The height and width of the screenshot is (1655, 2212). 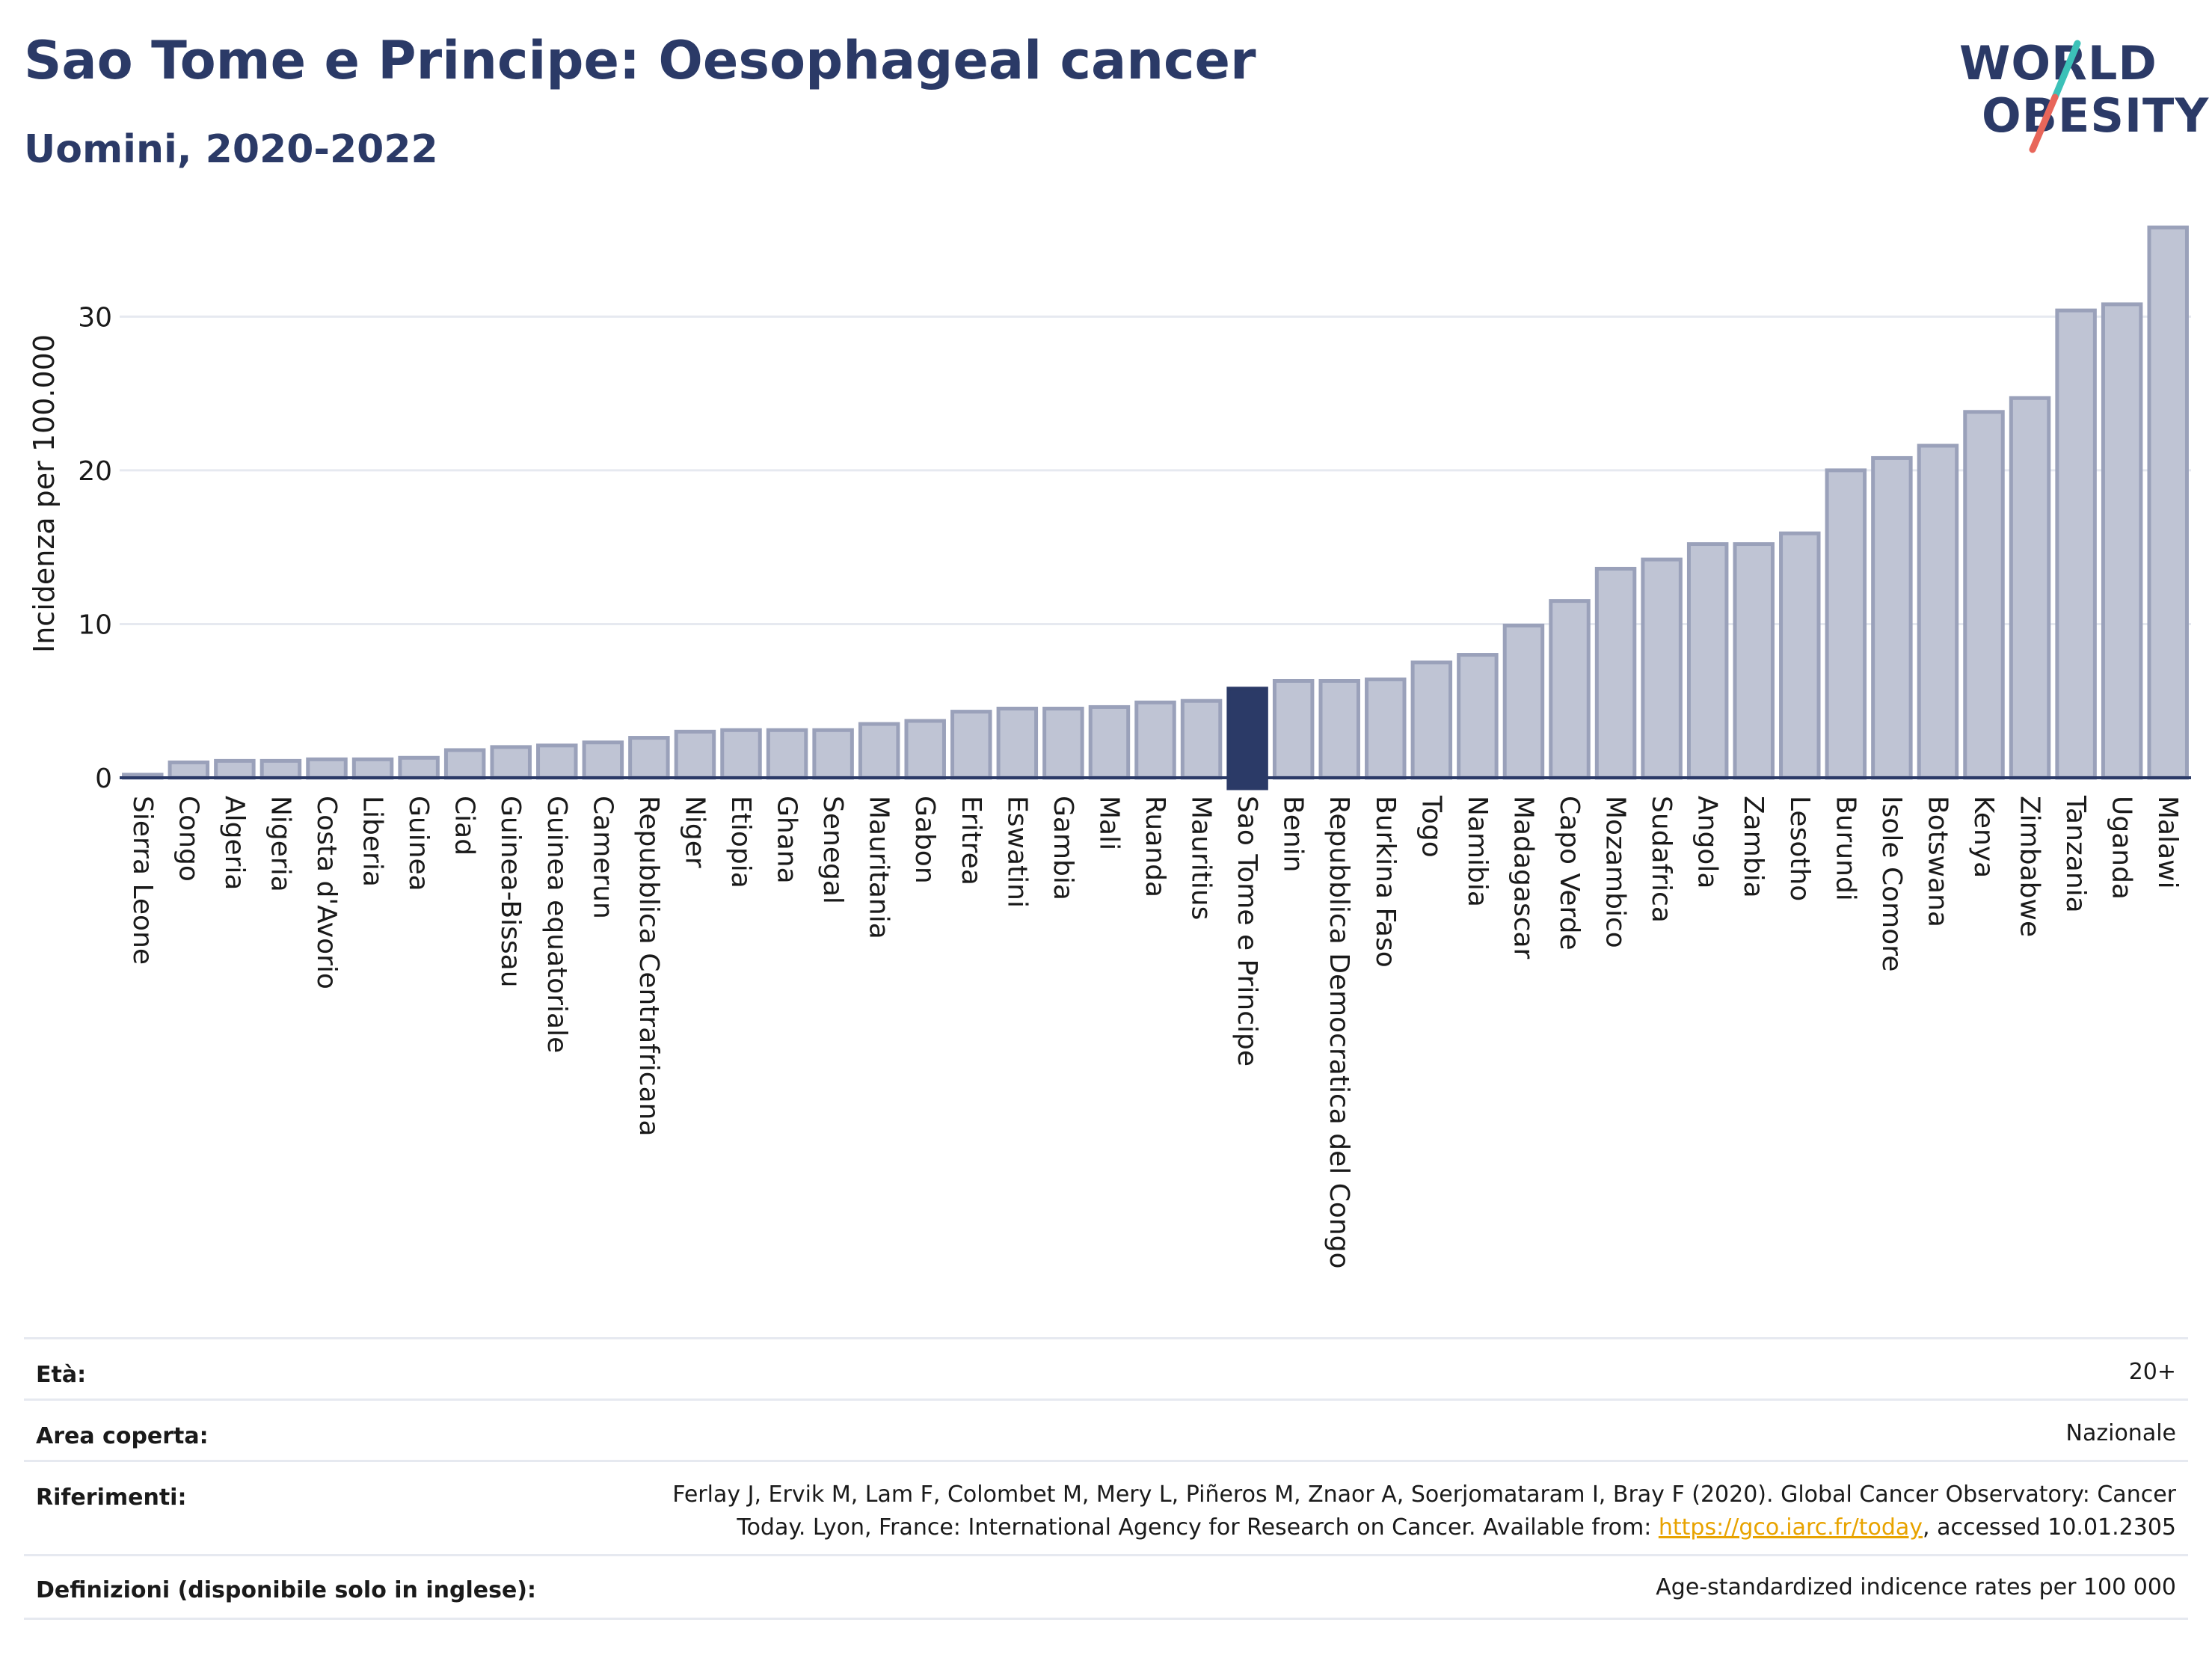 What do you see at coordinates (1063, 848) in the screenshot?
I see `x-tick-label: Gambia` at bounding box center [1063, 848].